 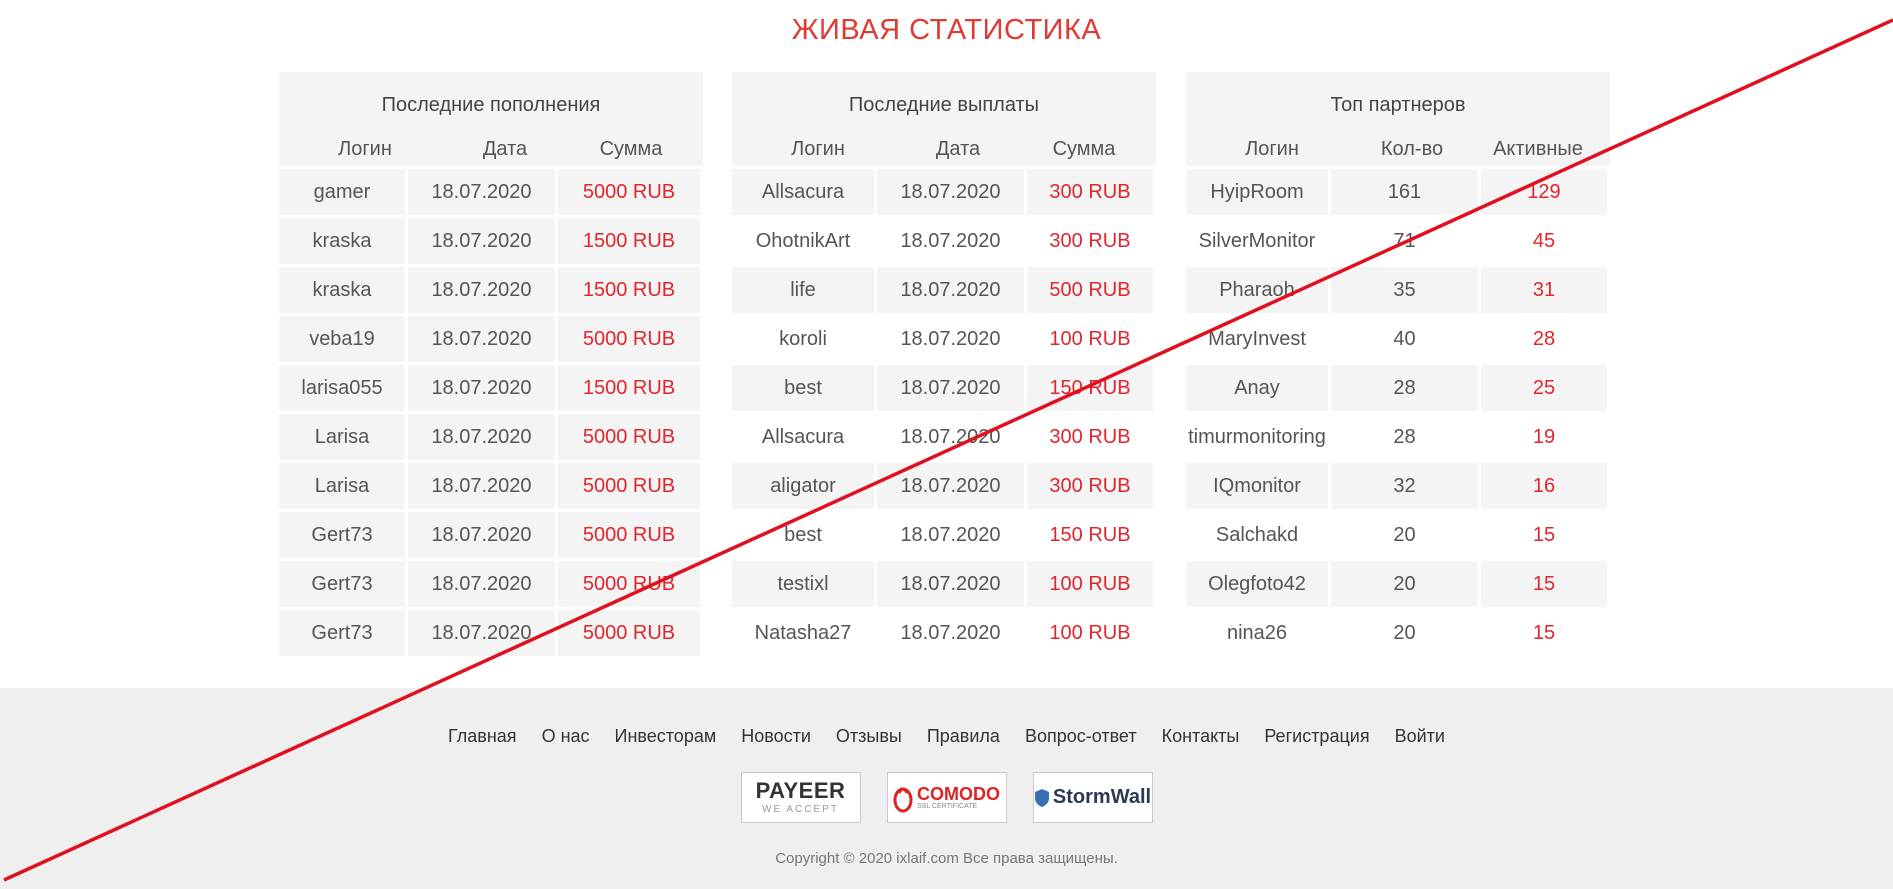 I want to click on comodo-badge: COMODO SSL CERTIFICATE, so click(x=946, y=797).